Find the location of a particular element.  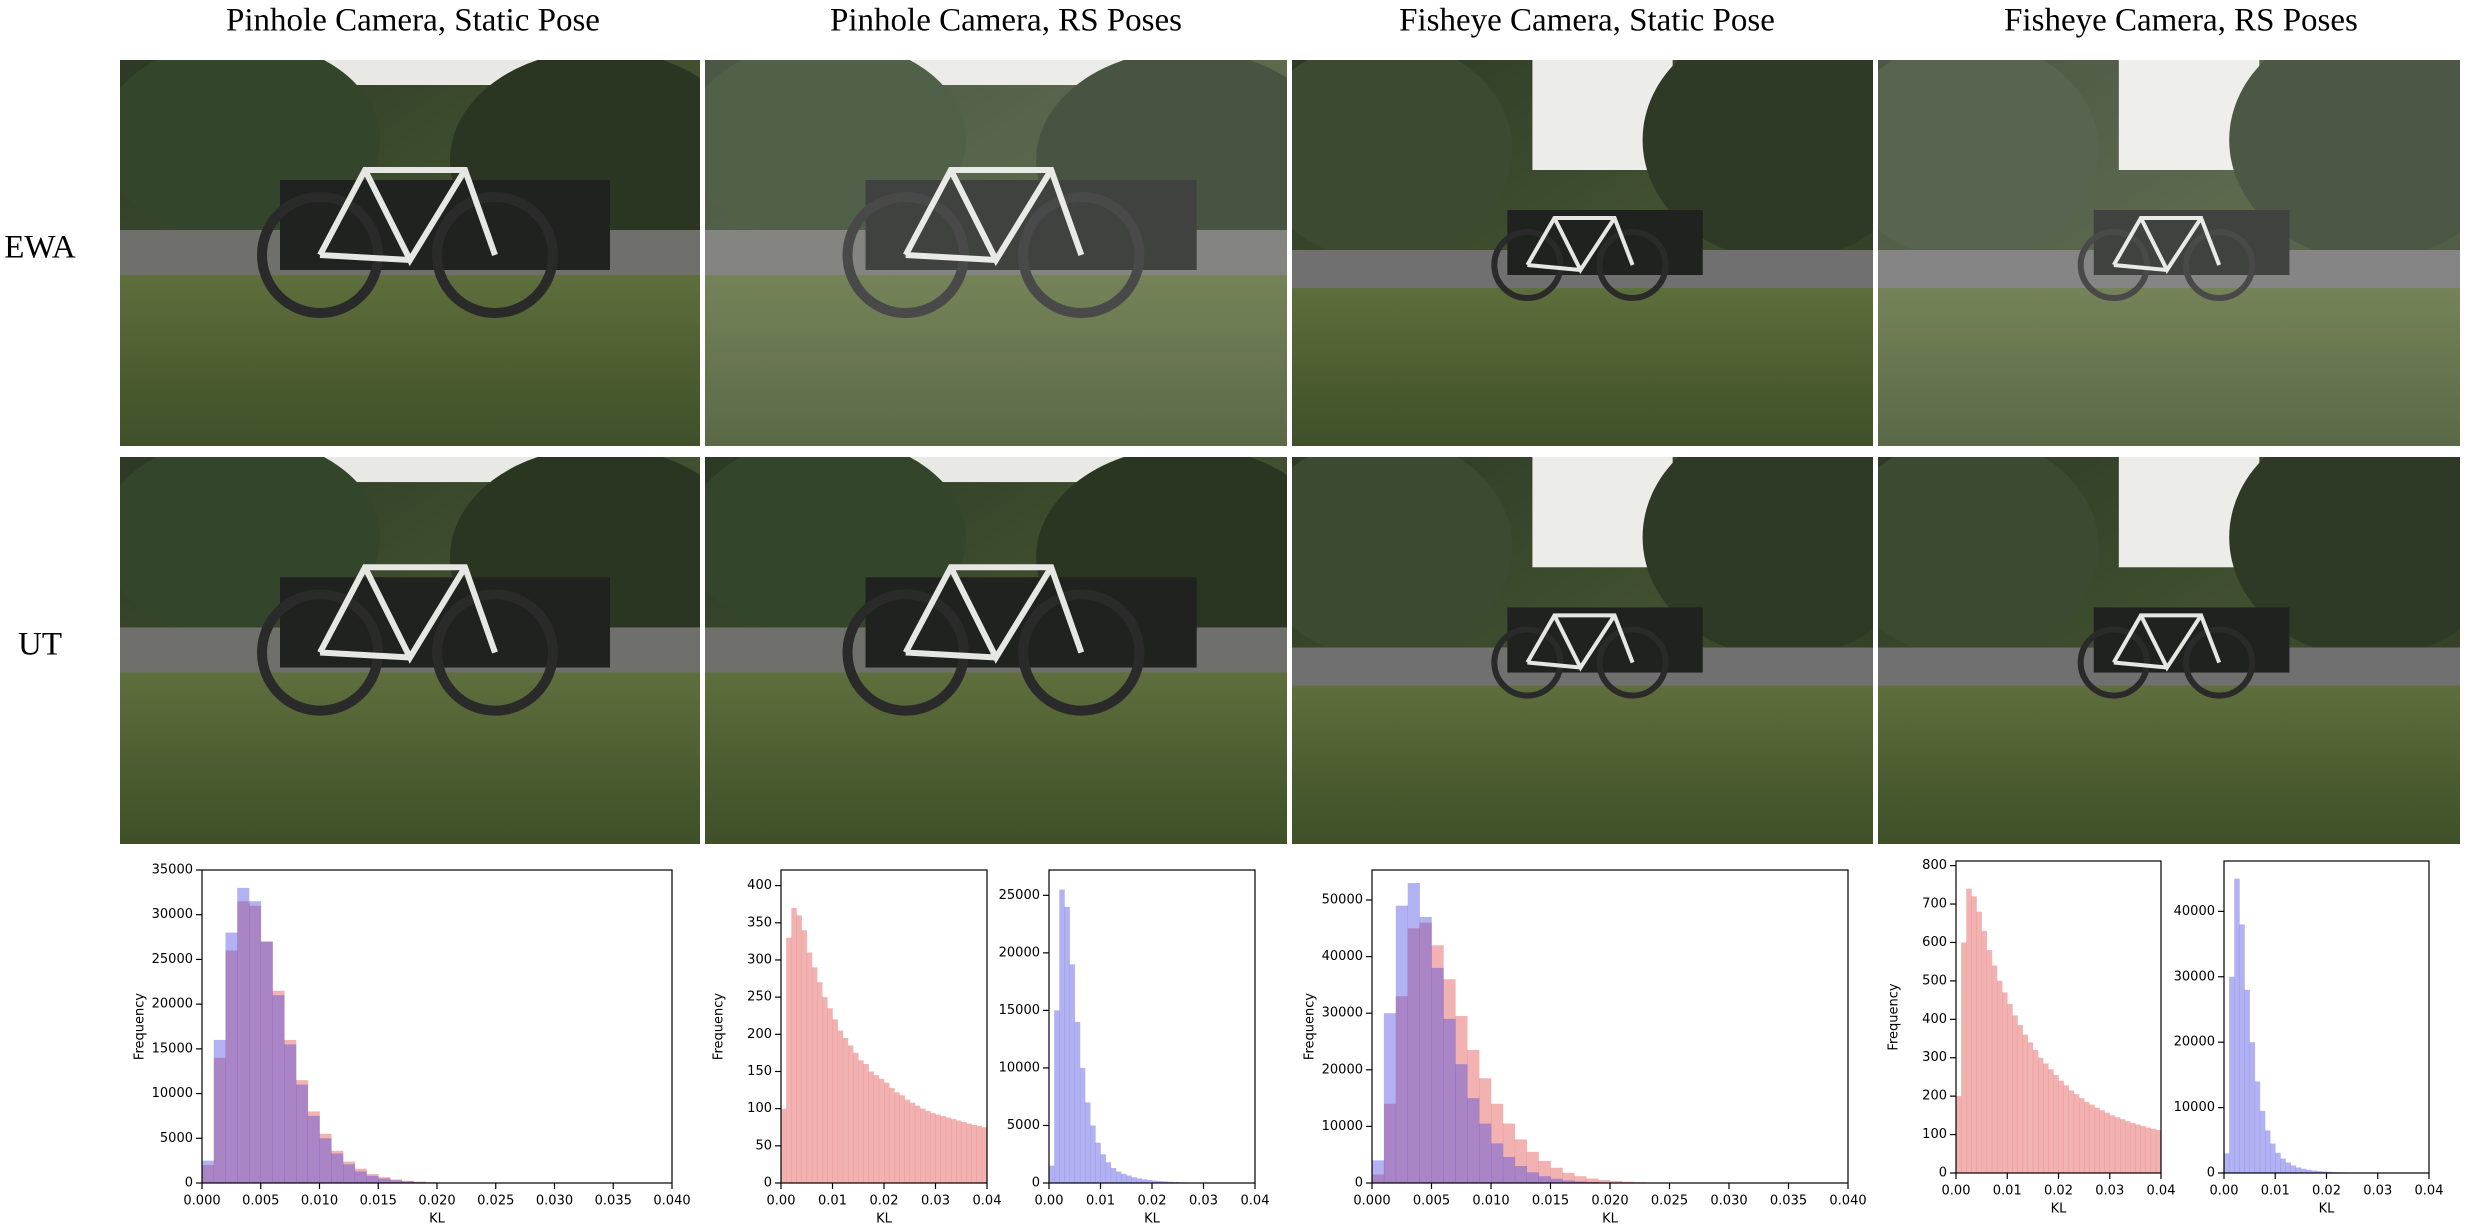

y-tick-label: 5000 is located at coordinates (176, 1138).